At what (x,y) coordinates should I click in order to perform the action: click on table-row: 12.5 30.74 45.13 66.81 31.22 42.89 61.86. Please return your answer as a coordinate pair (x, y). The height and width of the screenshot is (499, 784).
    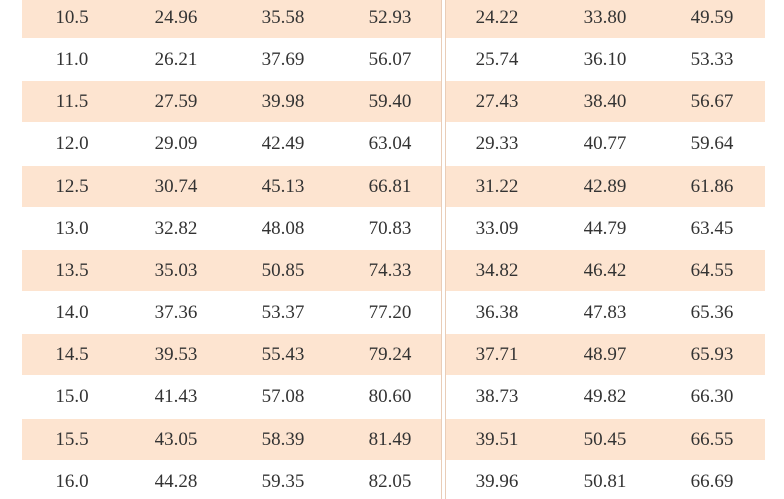
    Looking at the image, I should click on (393, 186).